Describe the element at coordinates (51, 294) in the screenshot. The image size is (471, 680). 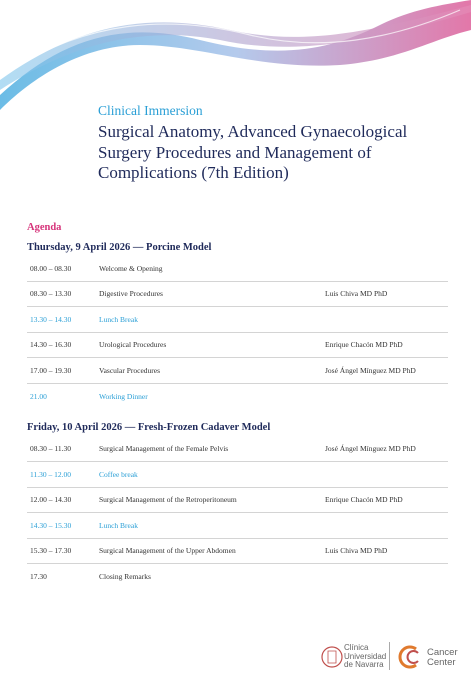
I see `time: 08.30 – 13.30` at that location.